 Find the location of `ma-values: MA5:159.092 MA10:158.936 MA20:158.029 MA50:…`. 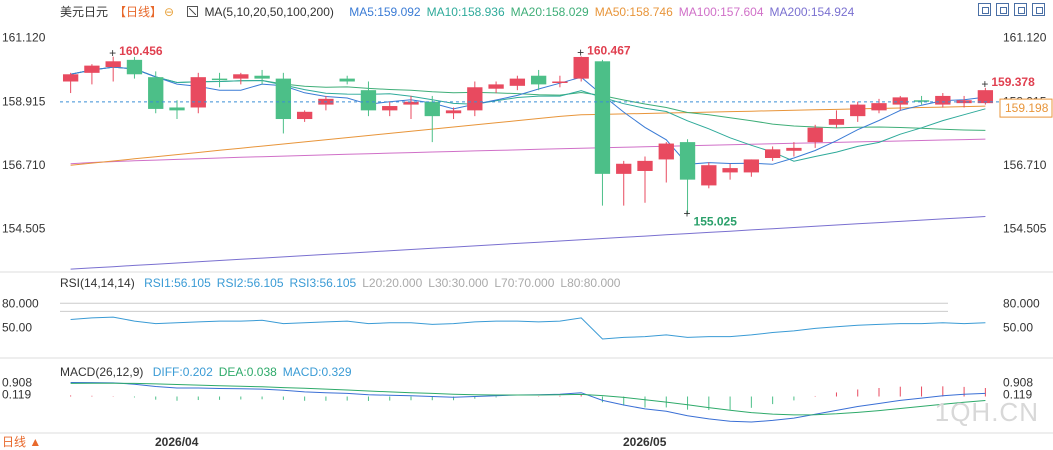

ma-values: MA5:159.092 MA10:158.936 MA20:158.029 MA50:… is located at coordinates (604, 12).